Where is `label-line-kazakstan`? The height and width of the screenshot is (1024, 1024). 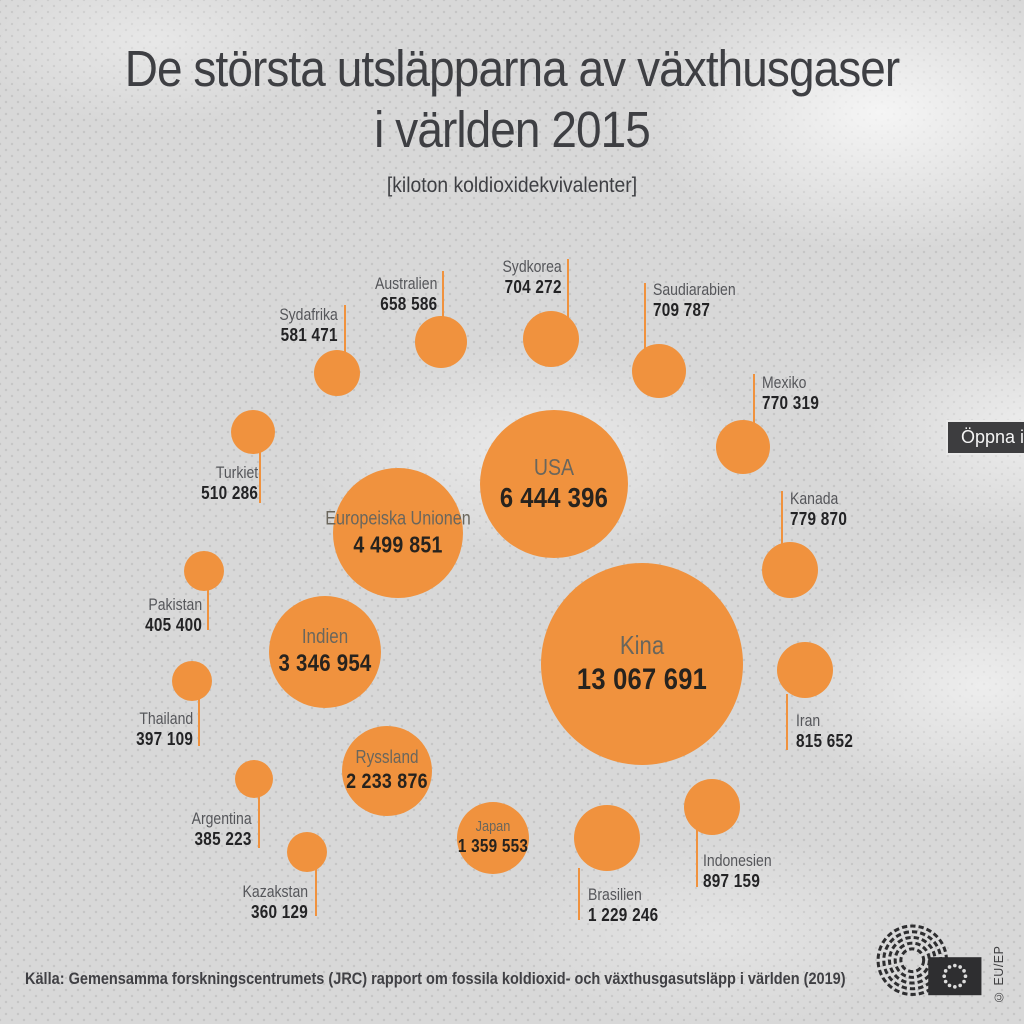 label-line-kazakstan is located at coordinates (316, 891).